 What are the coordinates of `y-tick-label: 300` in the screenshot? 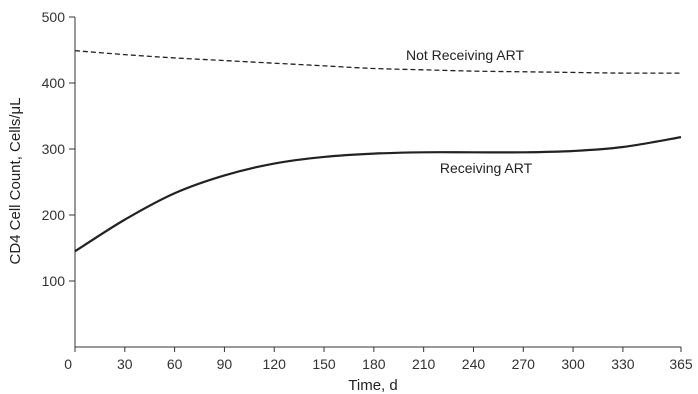 It's located at (54, 149).